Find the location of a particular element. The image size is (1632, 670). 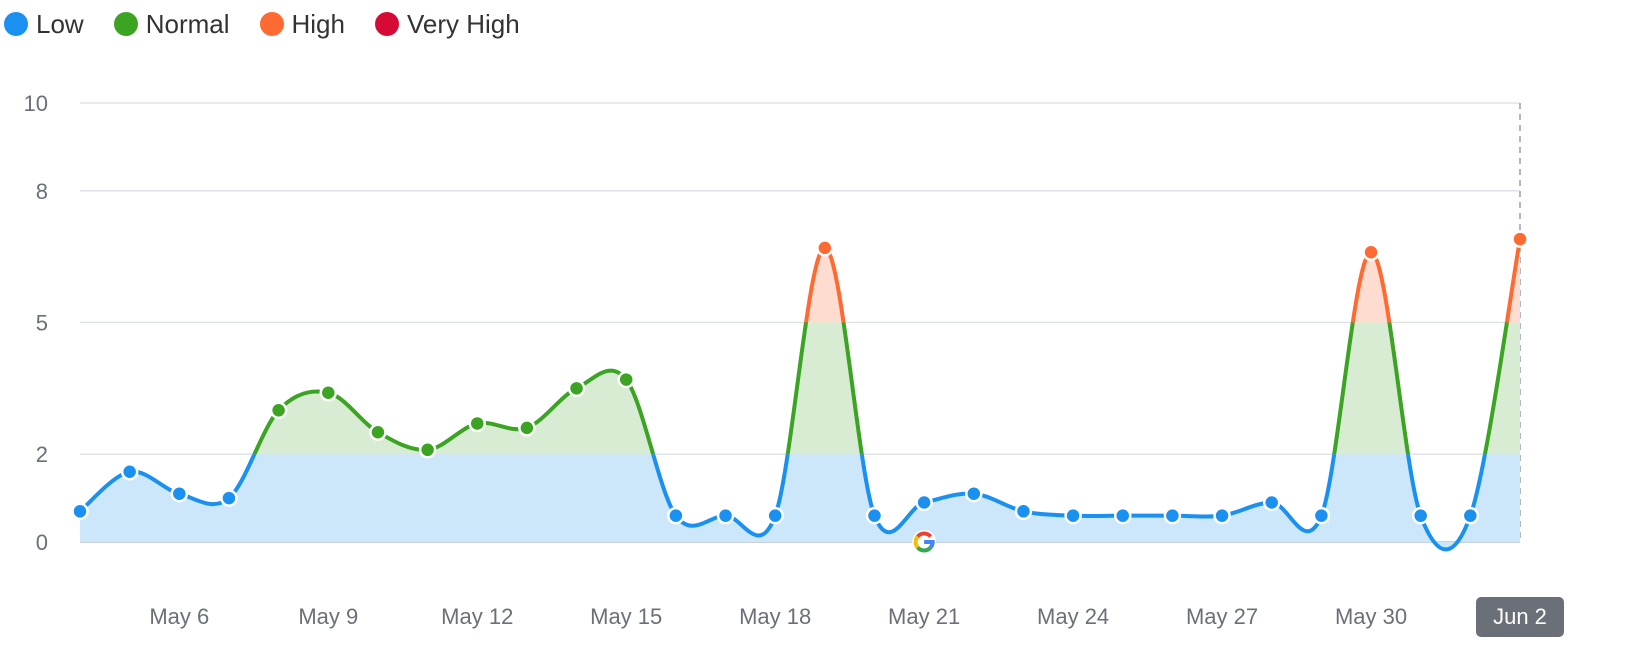

legend-item-high: High is located at coordinates (302, 24).